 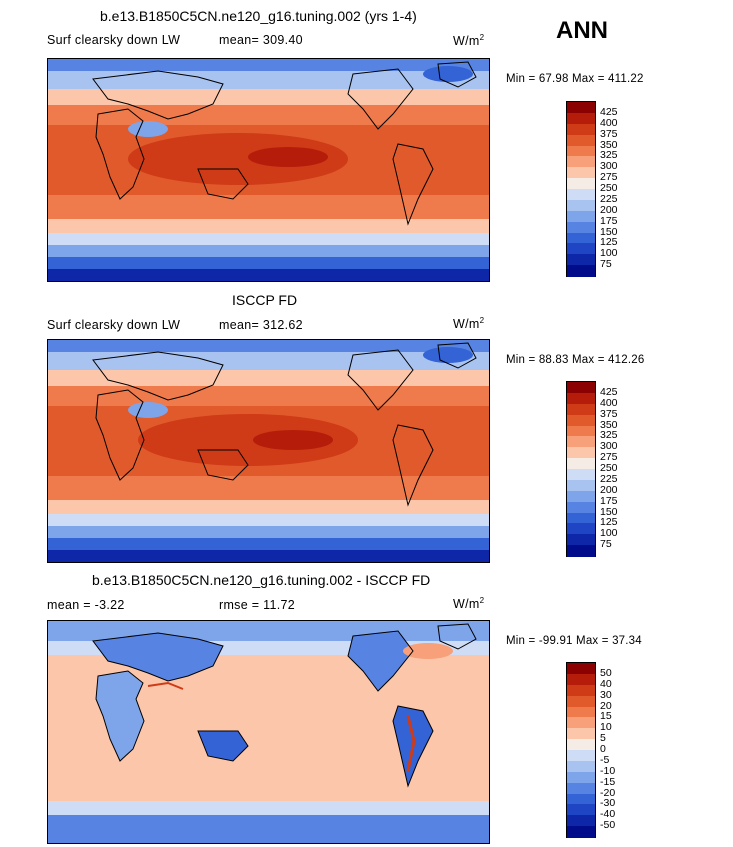 What do you see at coordinates (609, 435) in the screenshot?
I see `colorbar-tick-label: 325` at bounding box center [609, 435].